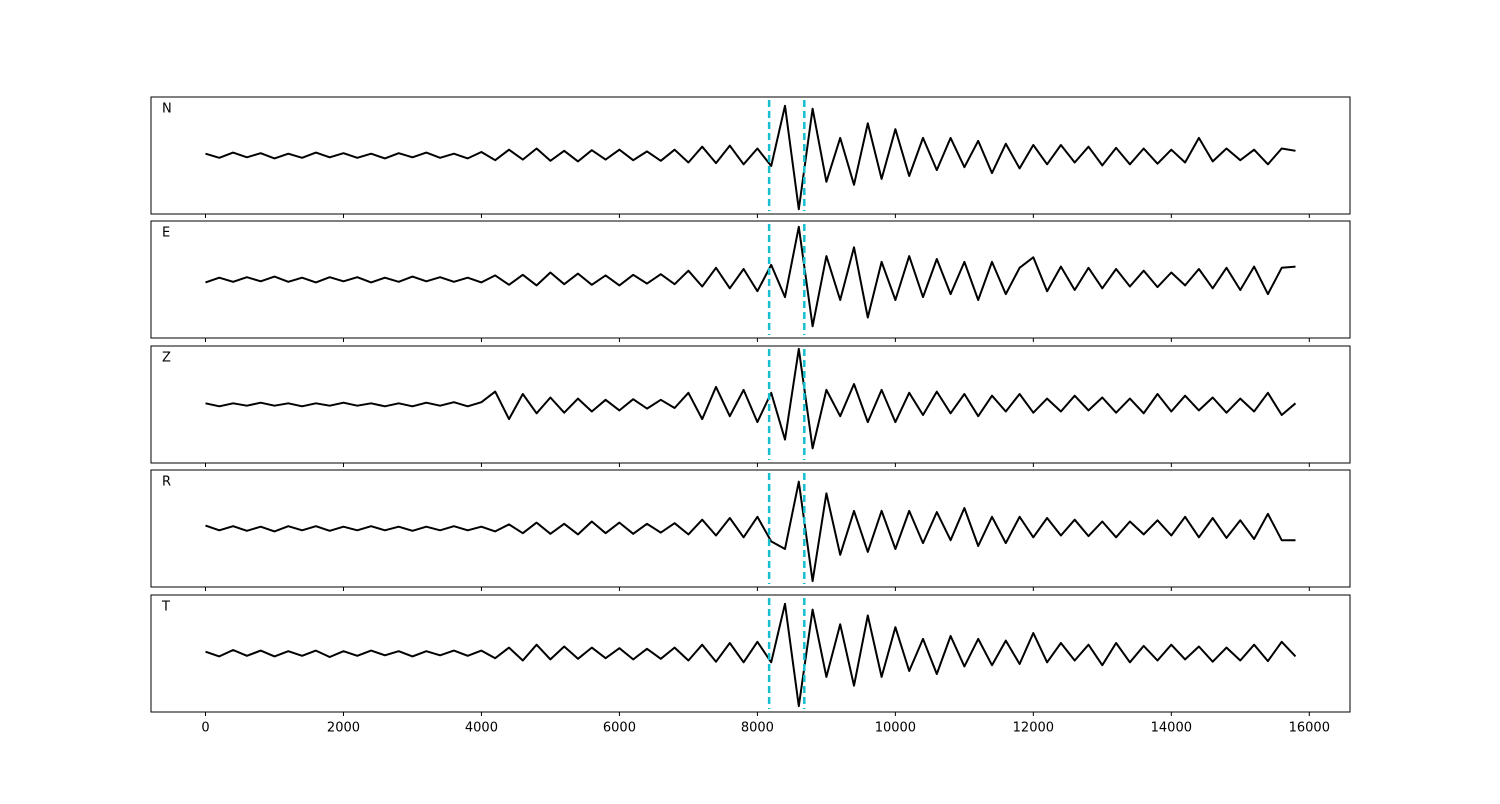 The height and width of the screenshot is (804, 1500). What do you see at coordinates (1033, 728) in the screenshot?
I see `x-tick-label: 12000` at bounding box center [1033, 728].